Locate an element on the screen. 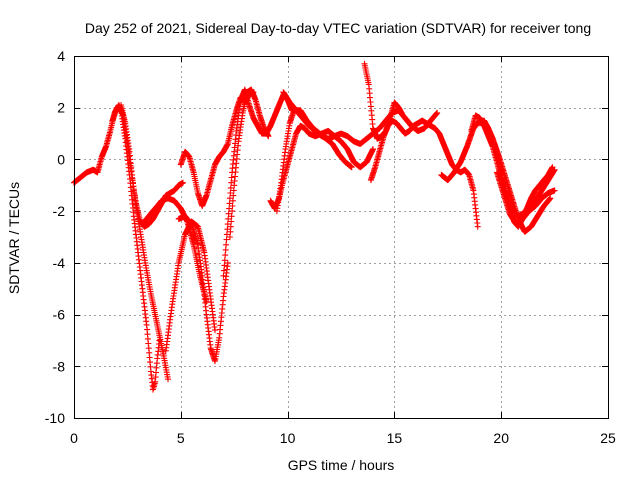 The width and height of the screenshot is (640, 480). y-tick-label: 2 is located at coordinates (61, 108).